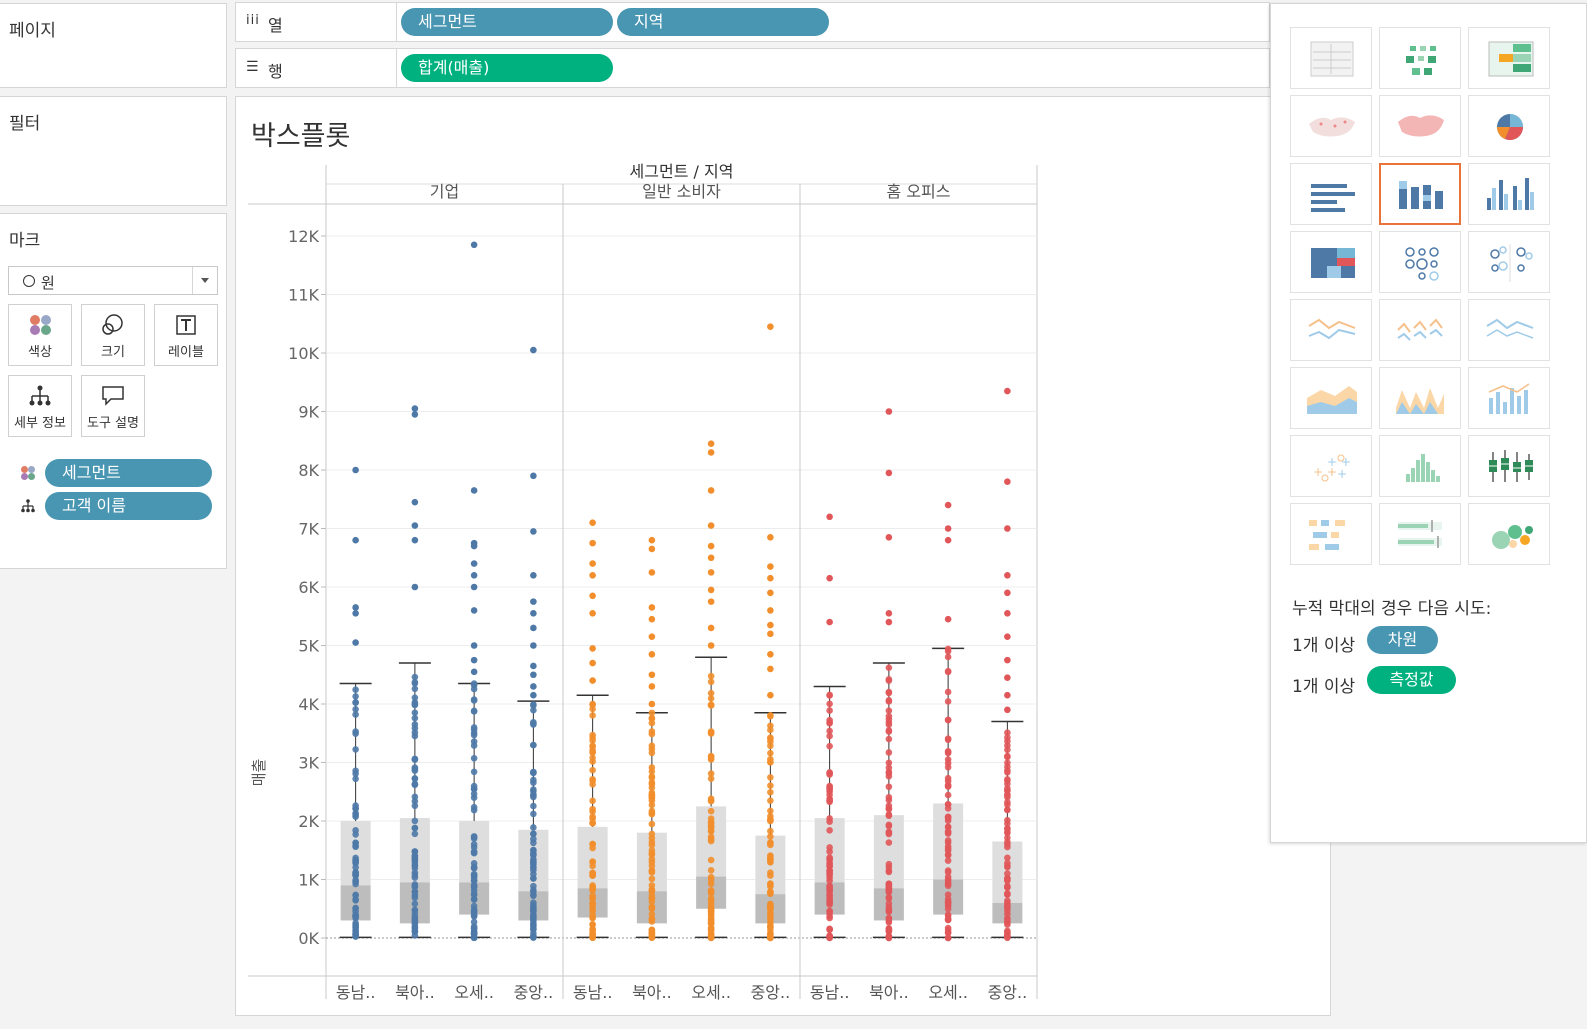 The height and width of the screenshot is (1029, 1587). I want to click on show-me-symbol-map-button, so click(1331, 126).